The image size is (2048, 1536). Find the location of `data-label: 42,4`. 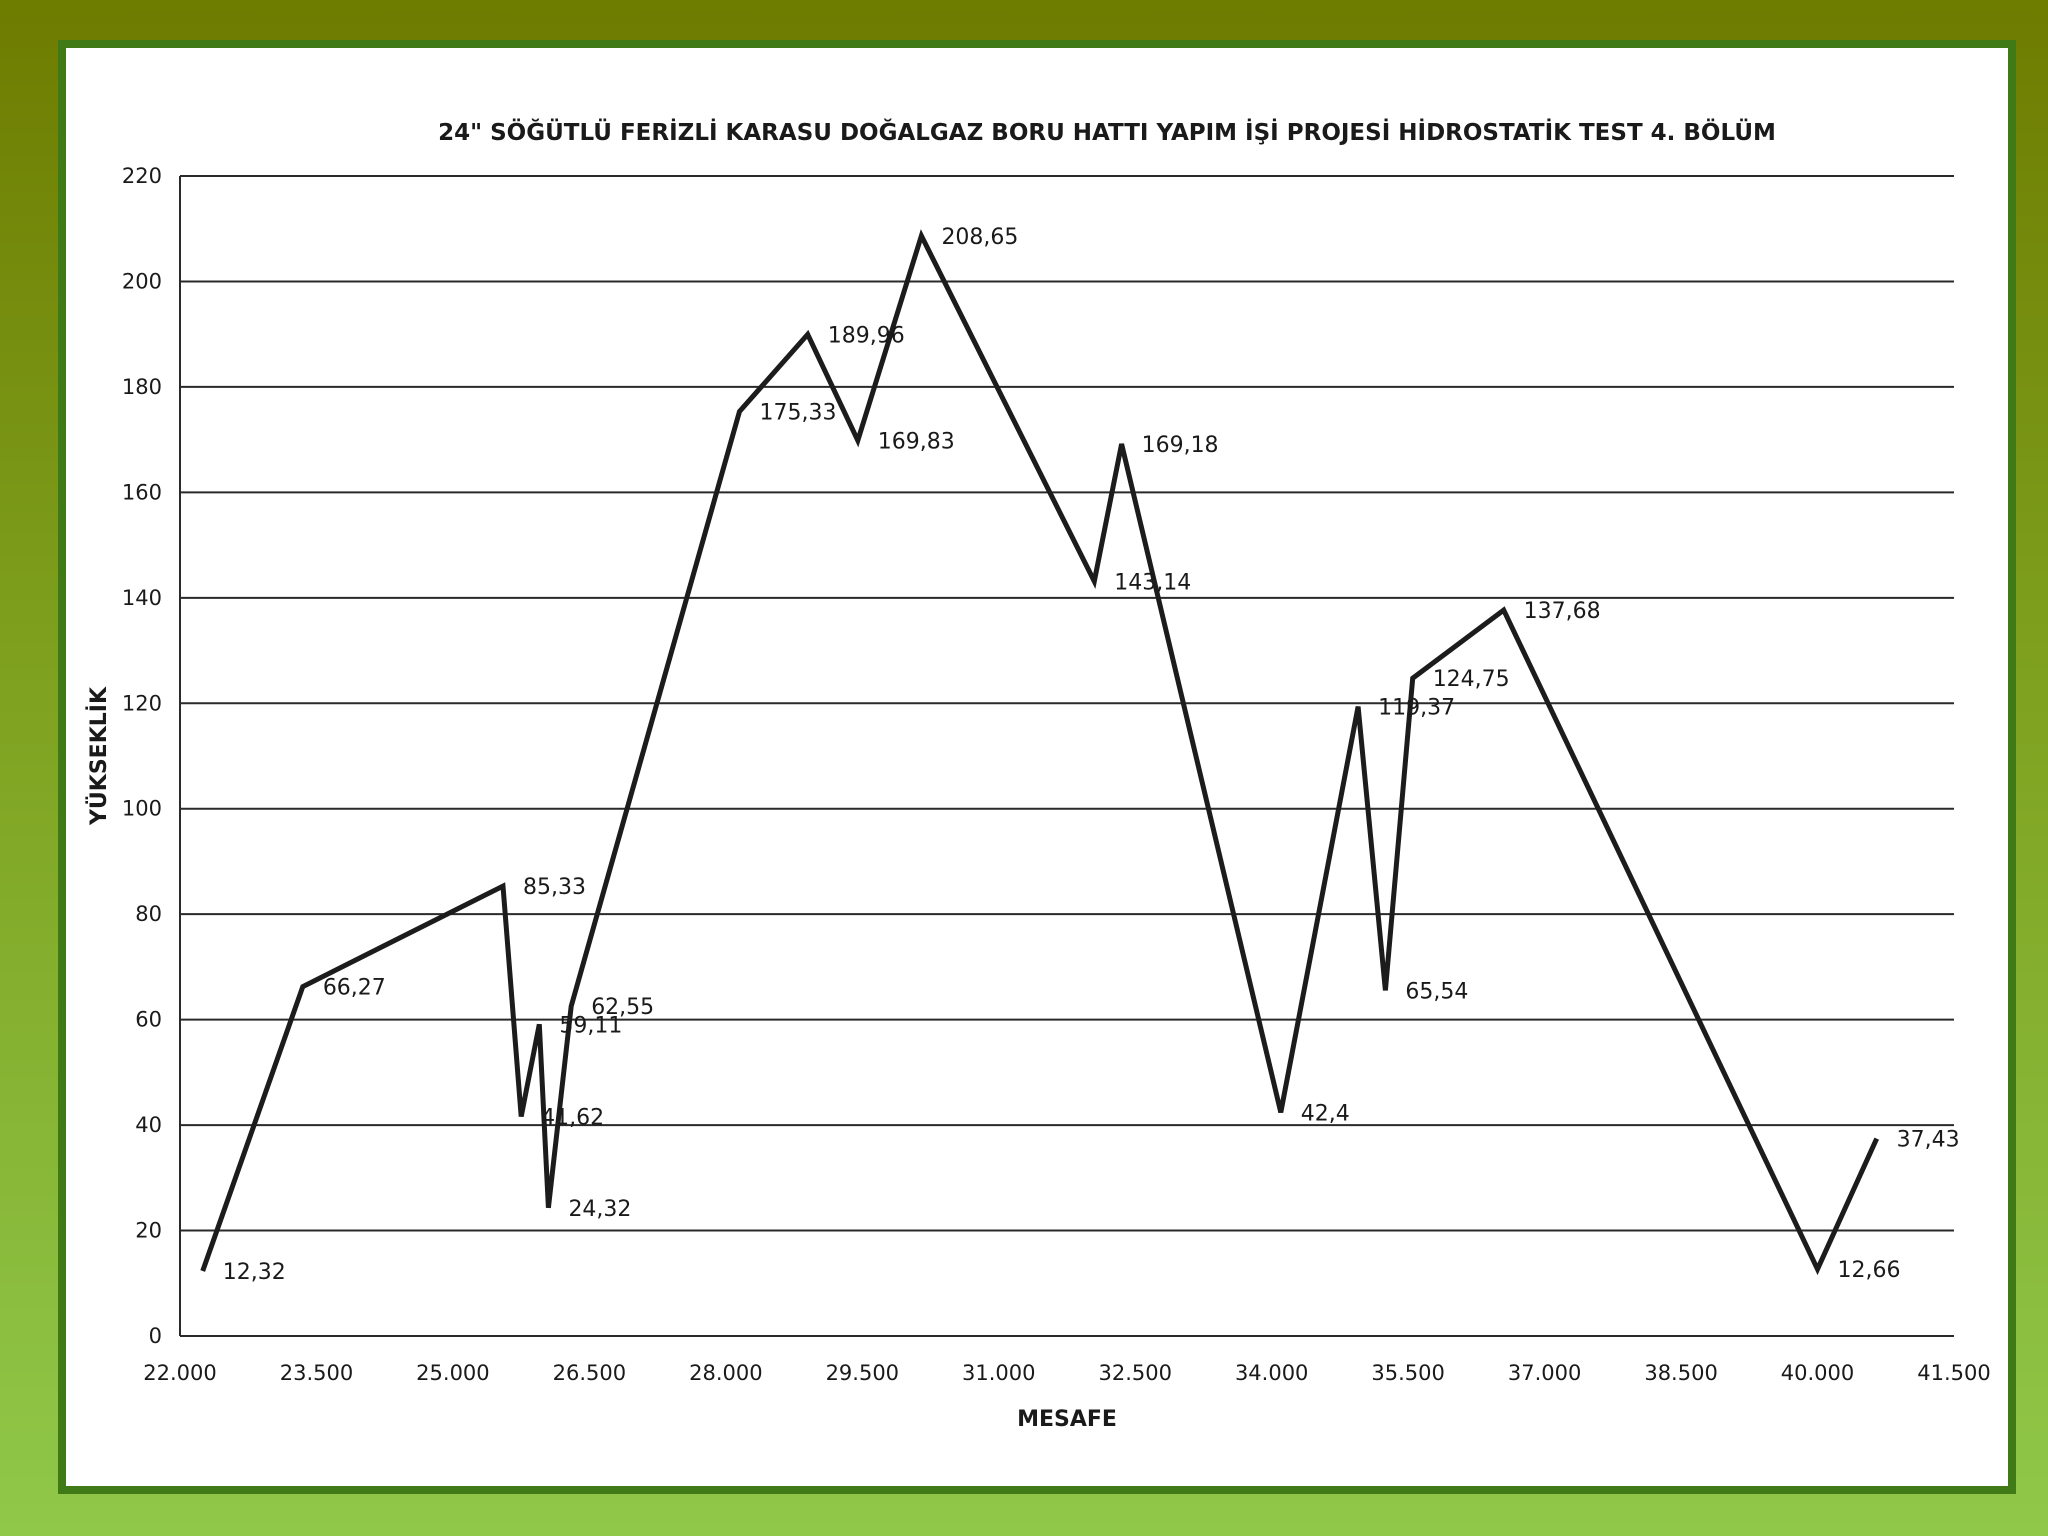

data-label: 42,4 is located at coordinates (1325, 1113).